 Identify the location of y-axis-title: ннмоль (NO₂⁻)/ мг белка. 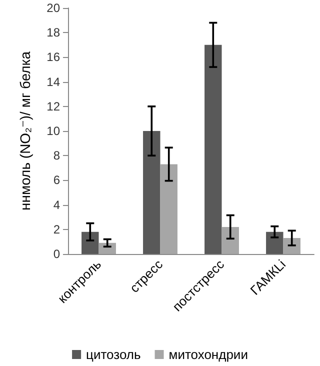
(25, 131).